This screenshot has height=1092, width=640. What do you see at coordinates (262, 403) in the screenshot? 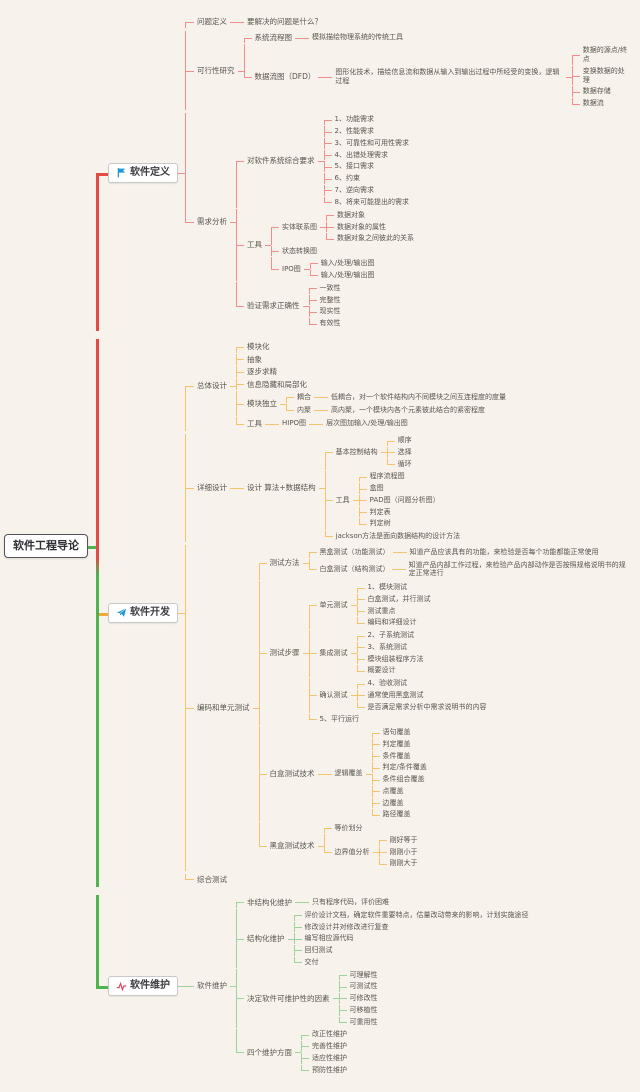
I see `map-node: 模块独立` at bounding box center [262, 403].